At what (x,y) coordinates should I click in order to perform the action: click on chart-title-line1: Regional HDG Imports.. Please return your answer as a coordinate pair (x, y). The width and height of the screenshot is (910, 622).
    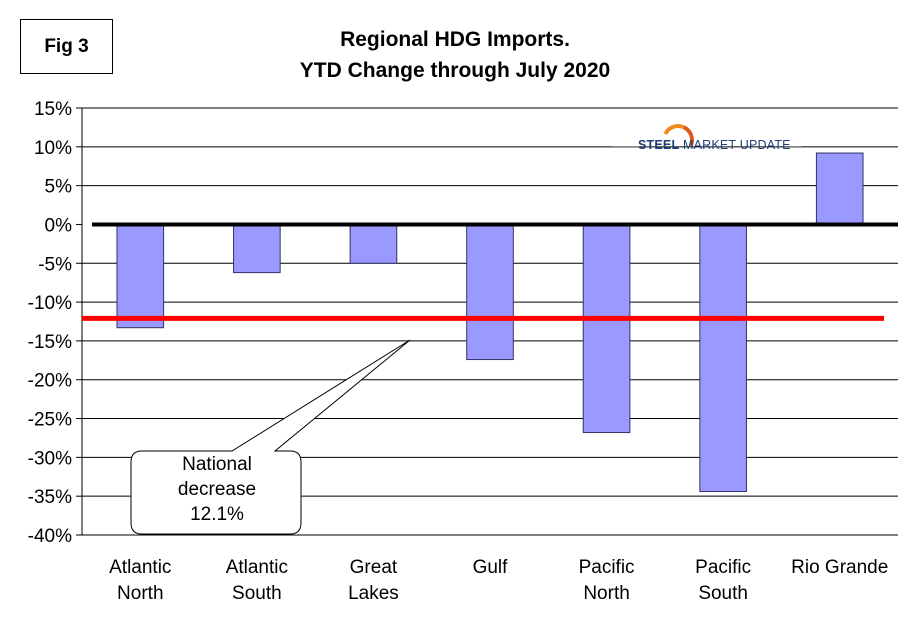
    Looking at the image, I should click on (455, 39).